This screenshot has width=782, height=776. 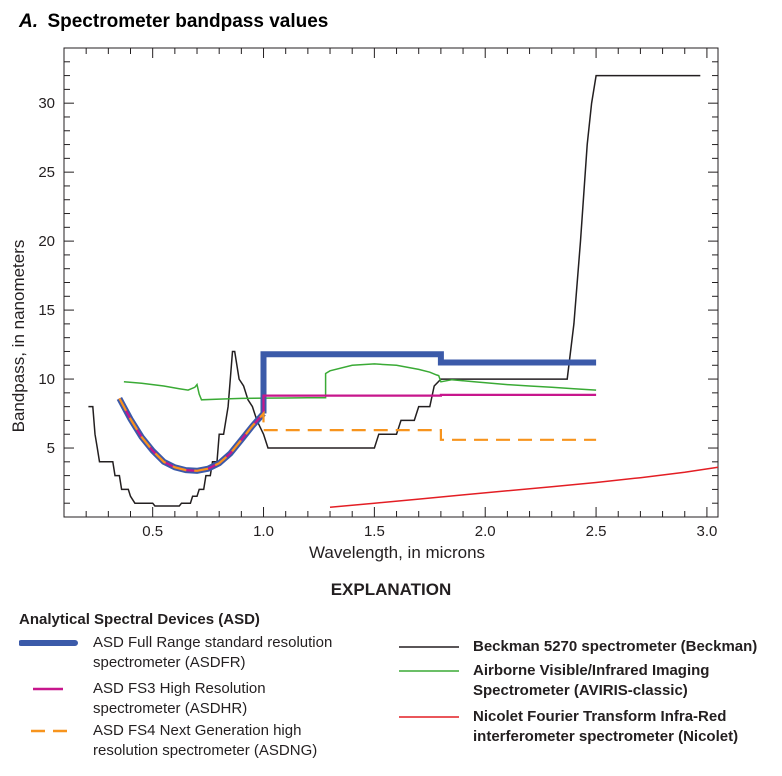 I want to click on chart-title-prefix: A., so click(x=28, y=21).